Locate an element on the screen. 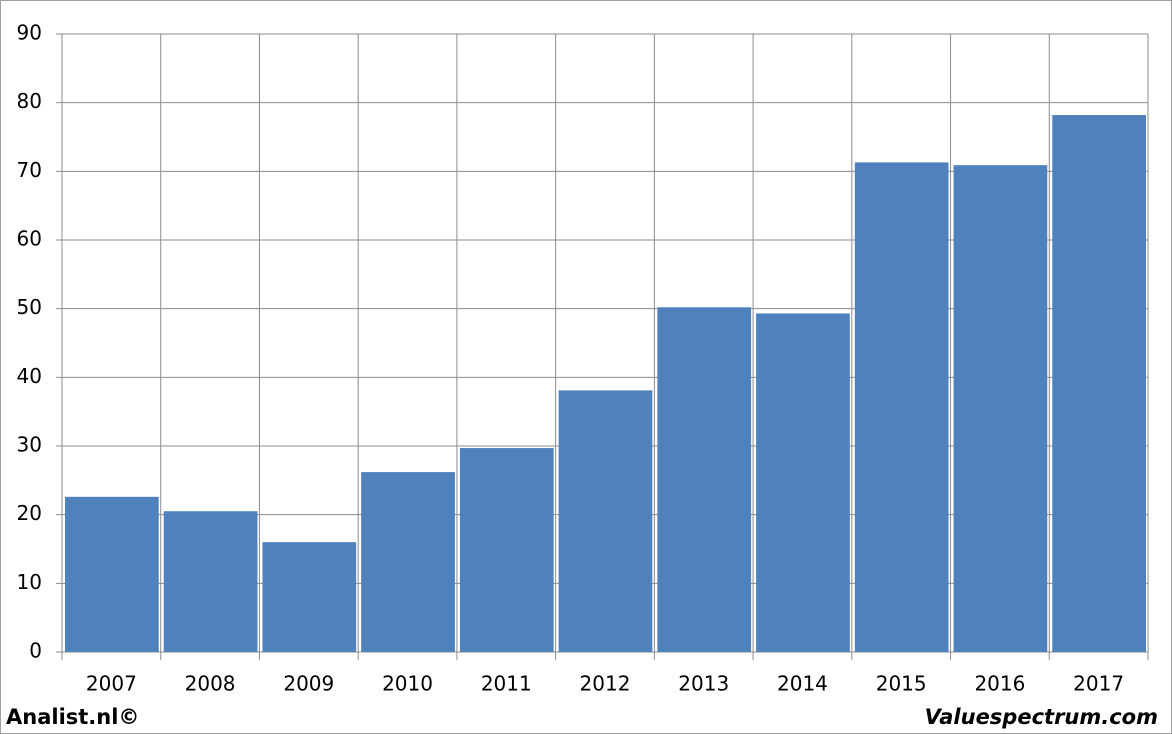  x-tick-label: 2017 is located at coordinates (1098, 684).